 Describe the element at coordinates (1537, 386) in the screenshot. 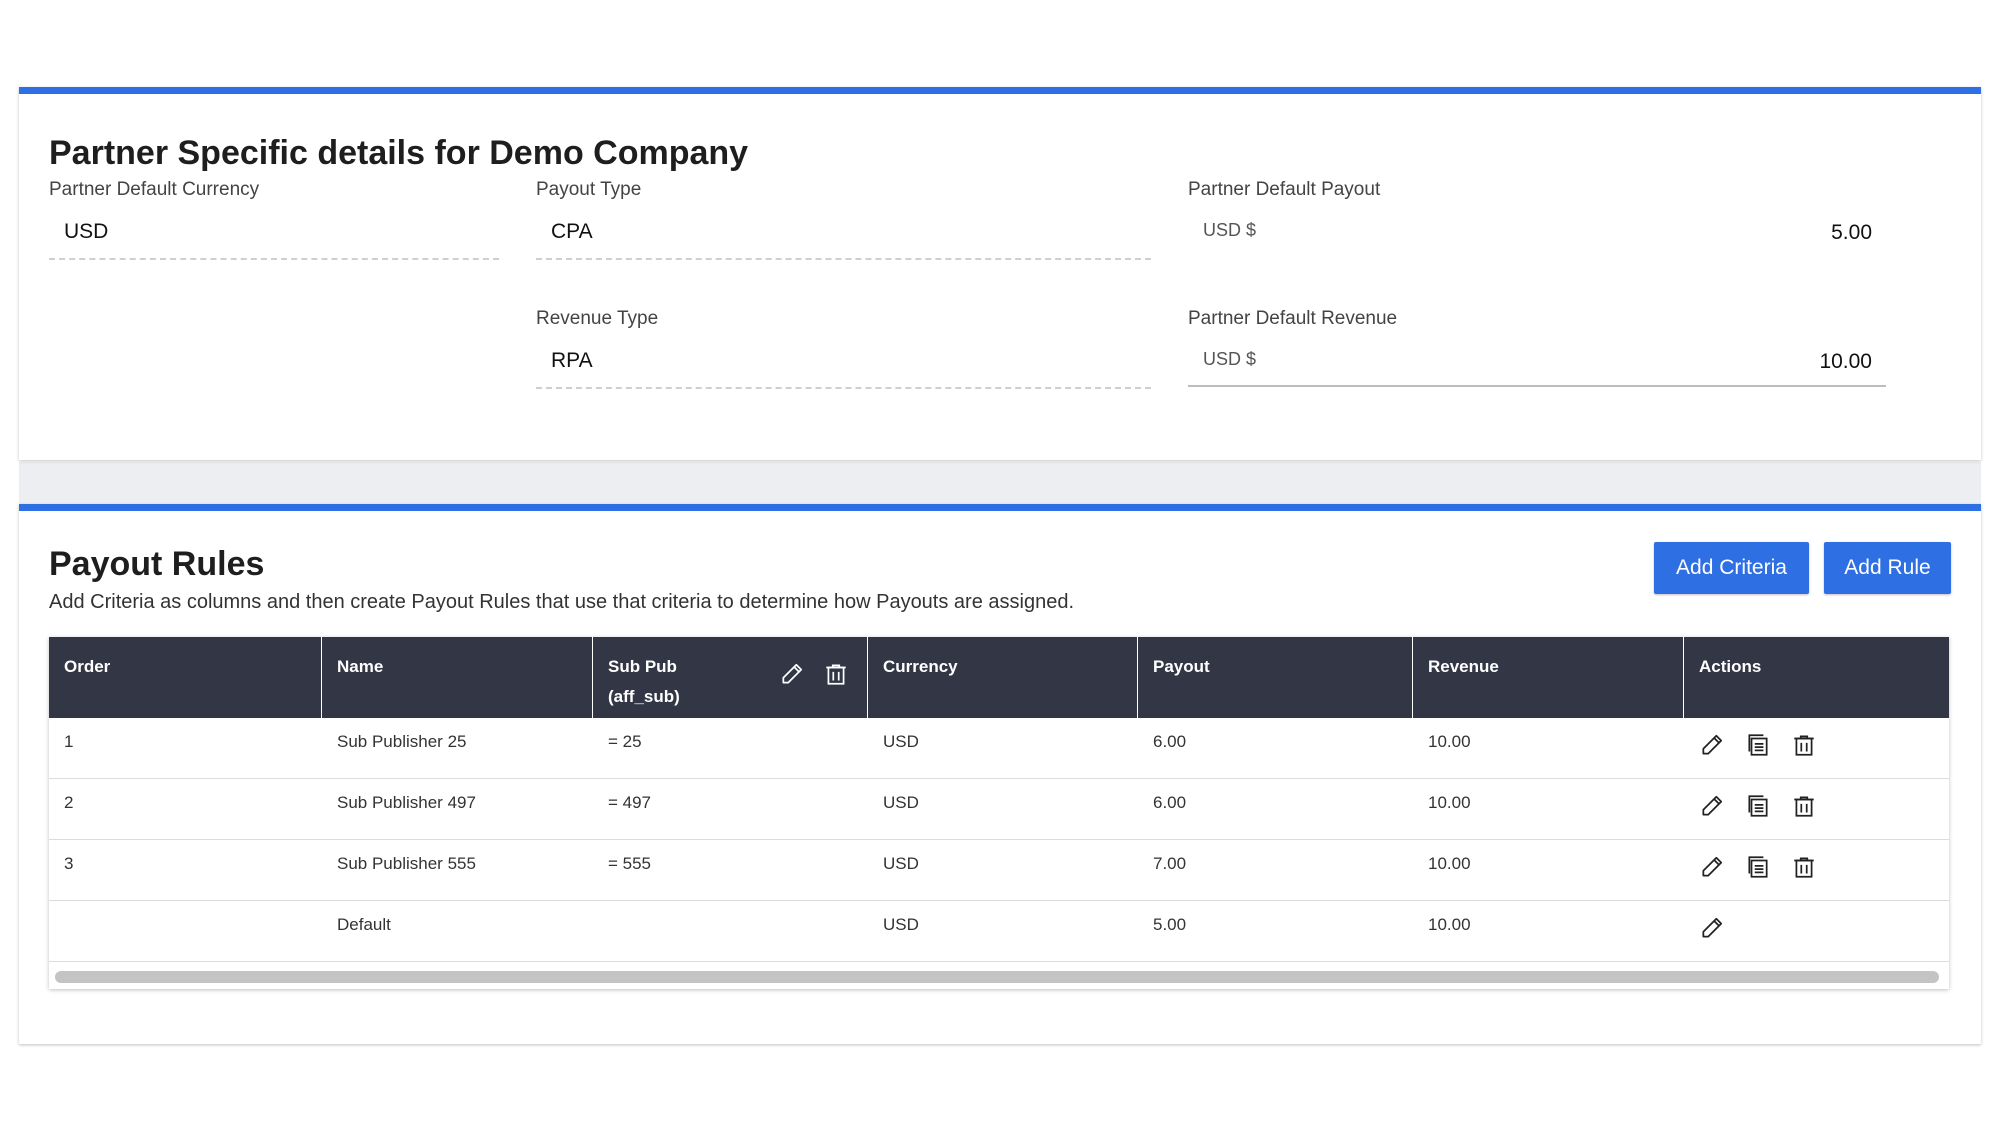

I see `default-revenue-underline` at that location.